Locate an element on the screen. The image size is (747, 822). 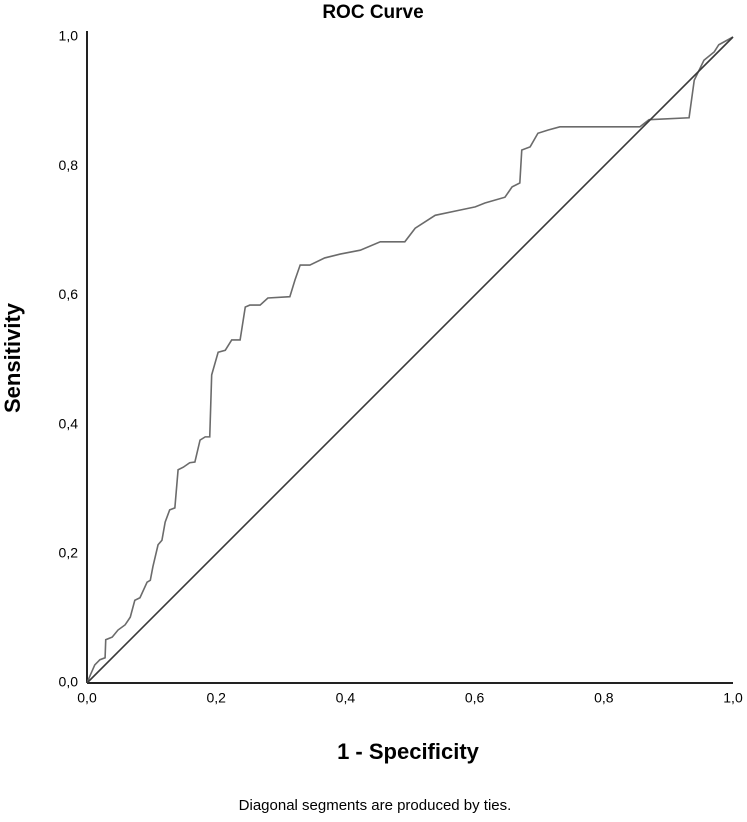
y-tick-label: 0,8 is located at coordinates (69, 165).